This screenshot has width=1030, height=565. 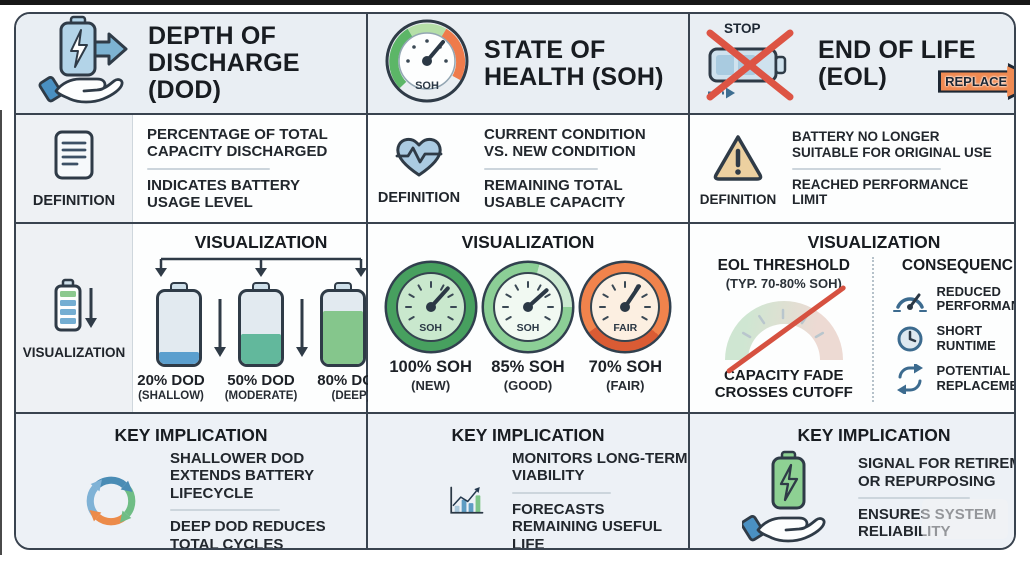 I want to click on swap-arrows-icon, so click(x=910, y=378).